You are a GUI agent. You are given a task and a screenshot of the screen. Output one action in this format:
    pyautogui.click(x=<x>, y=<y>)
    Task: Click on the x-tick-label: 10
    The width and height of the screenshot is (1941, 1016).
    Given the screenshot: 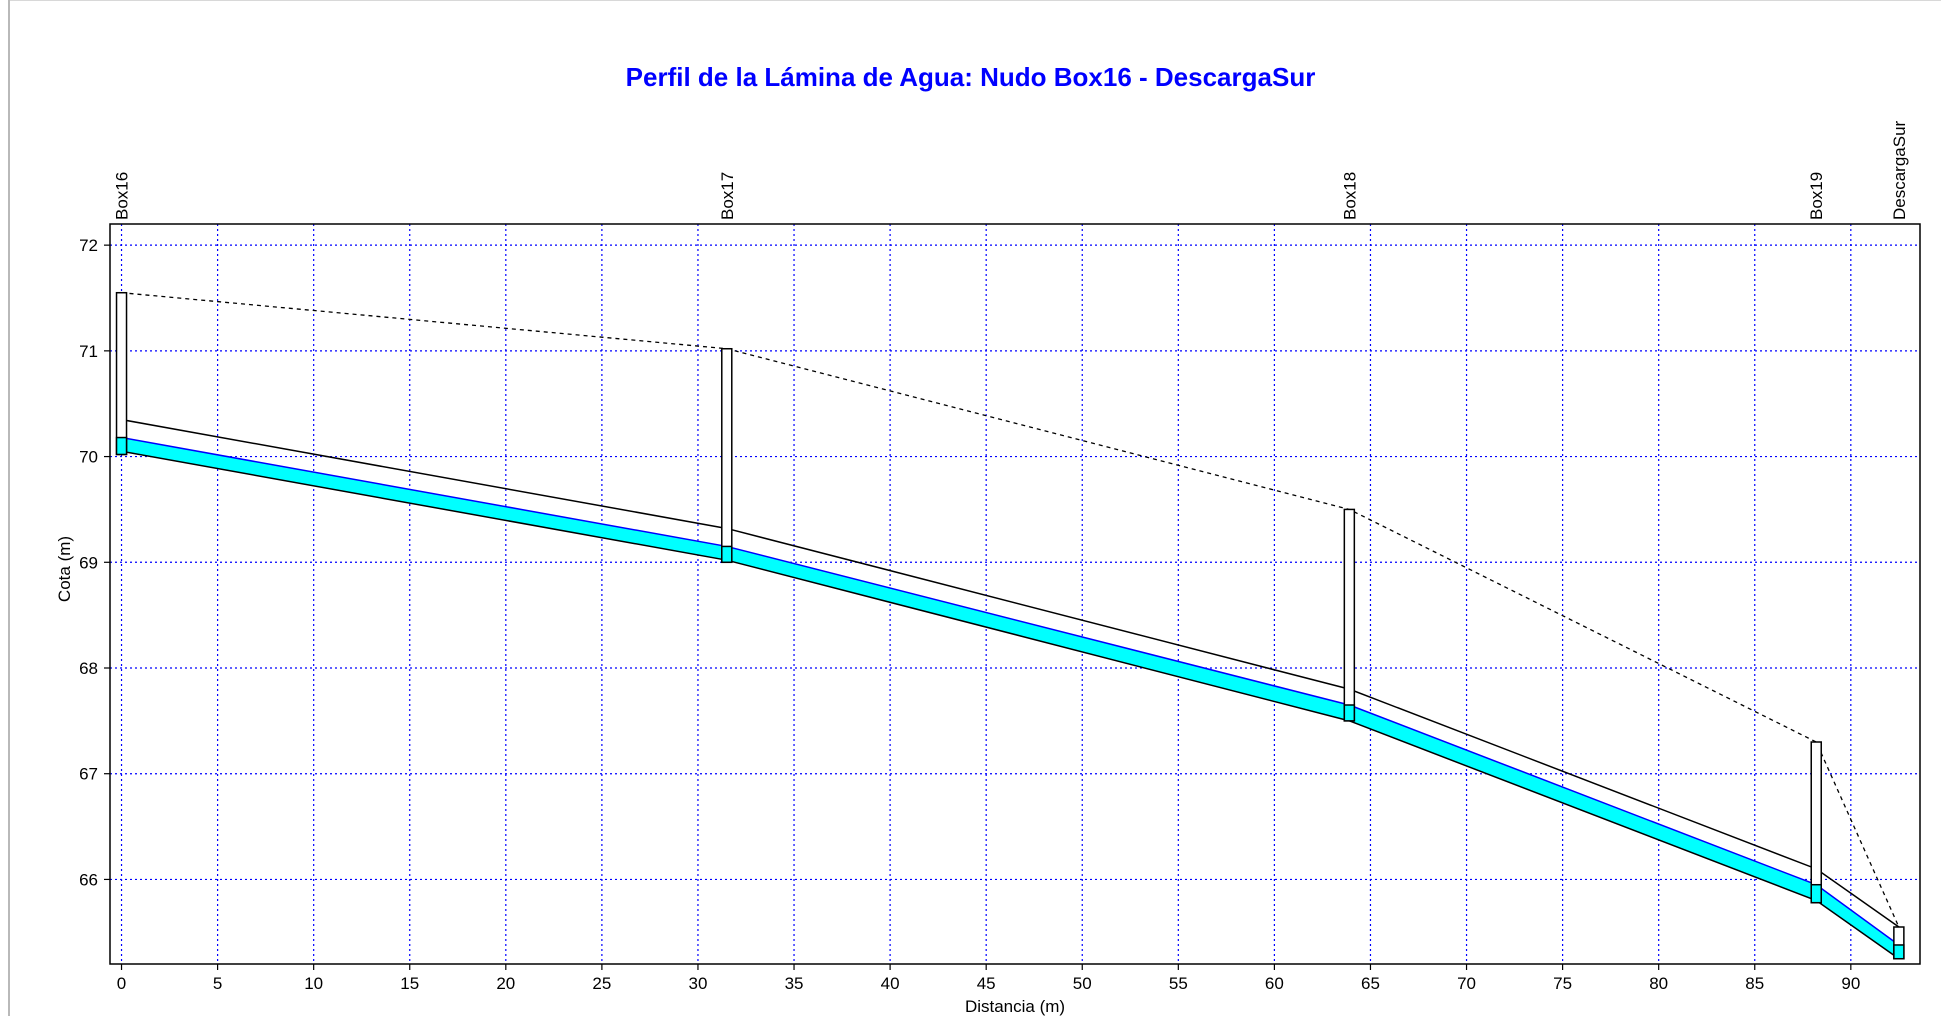 What is the action you would take?
    pyautogui.click(x=313, y=983)
    